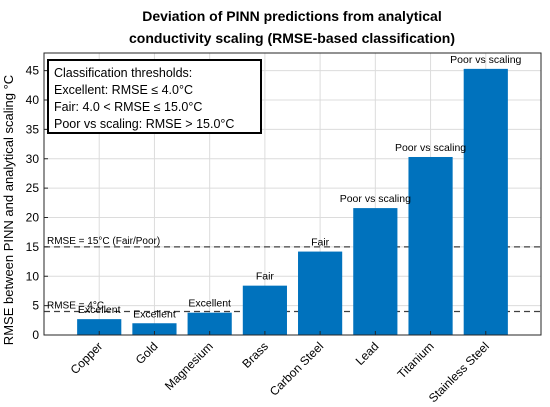  Describe the element at coordinates (37, 203) in the screenshot. I see `y-ticks: 0 5 10 15 20 25 30 35 40 45` at that location.